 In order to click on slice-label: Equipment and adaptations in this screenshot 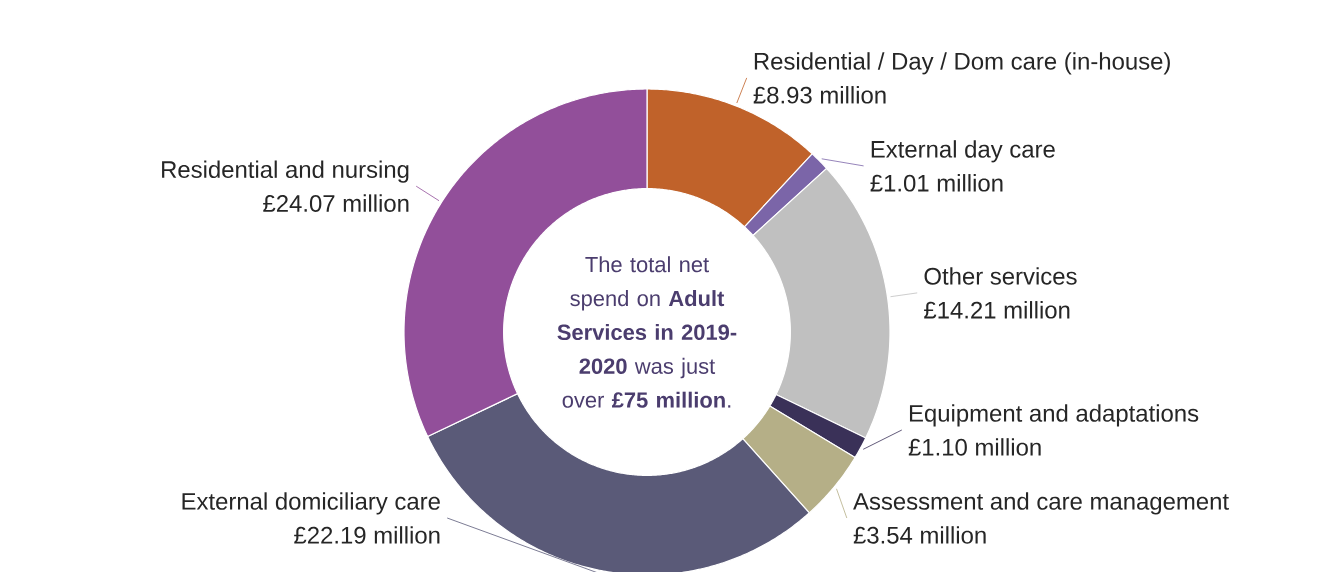, I will do `click(1054, 415)`.